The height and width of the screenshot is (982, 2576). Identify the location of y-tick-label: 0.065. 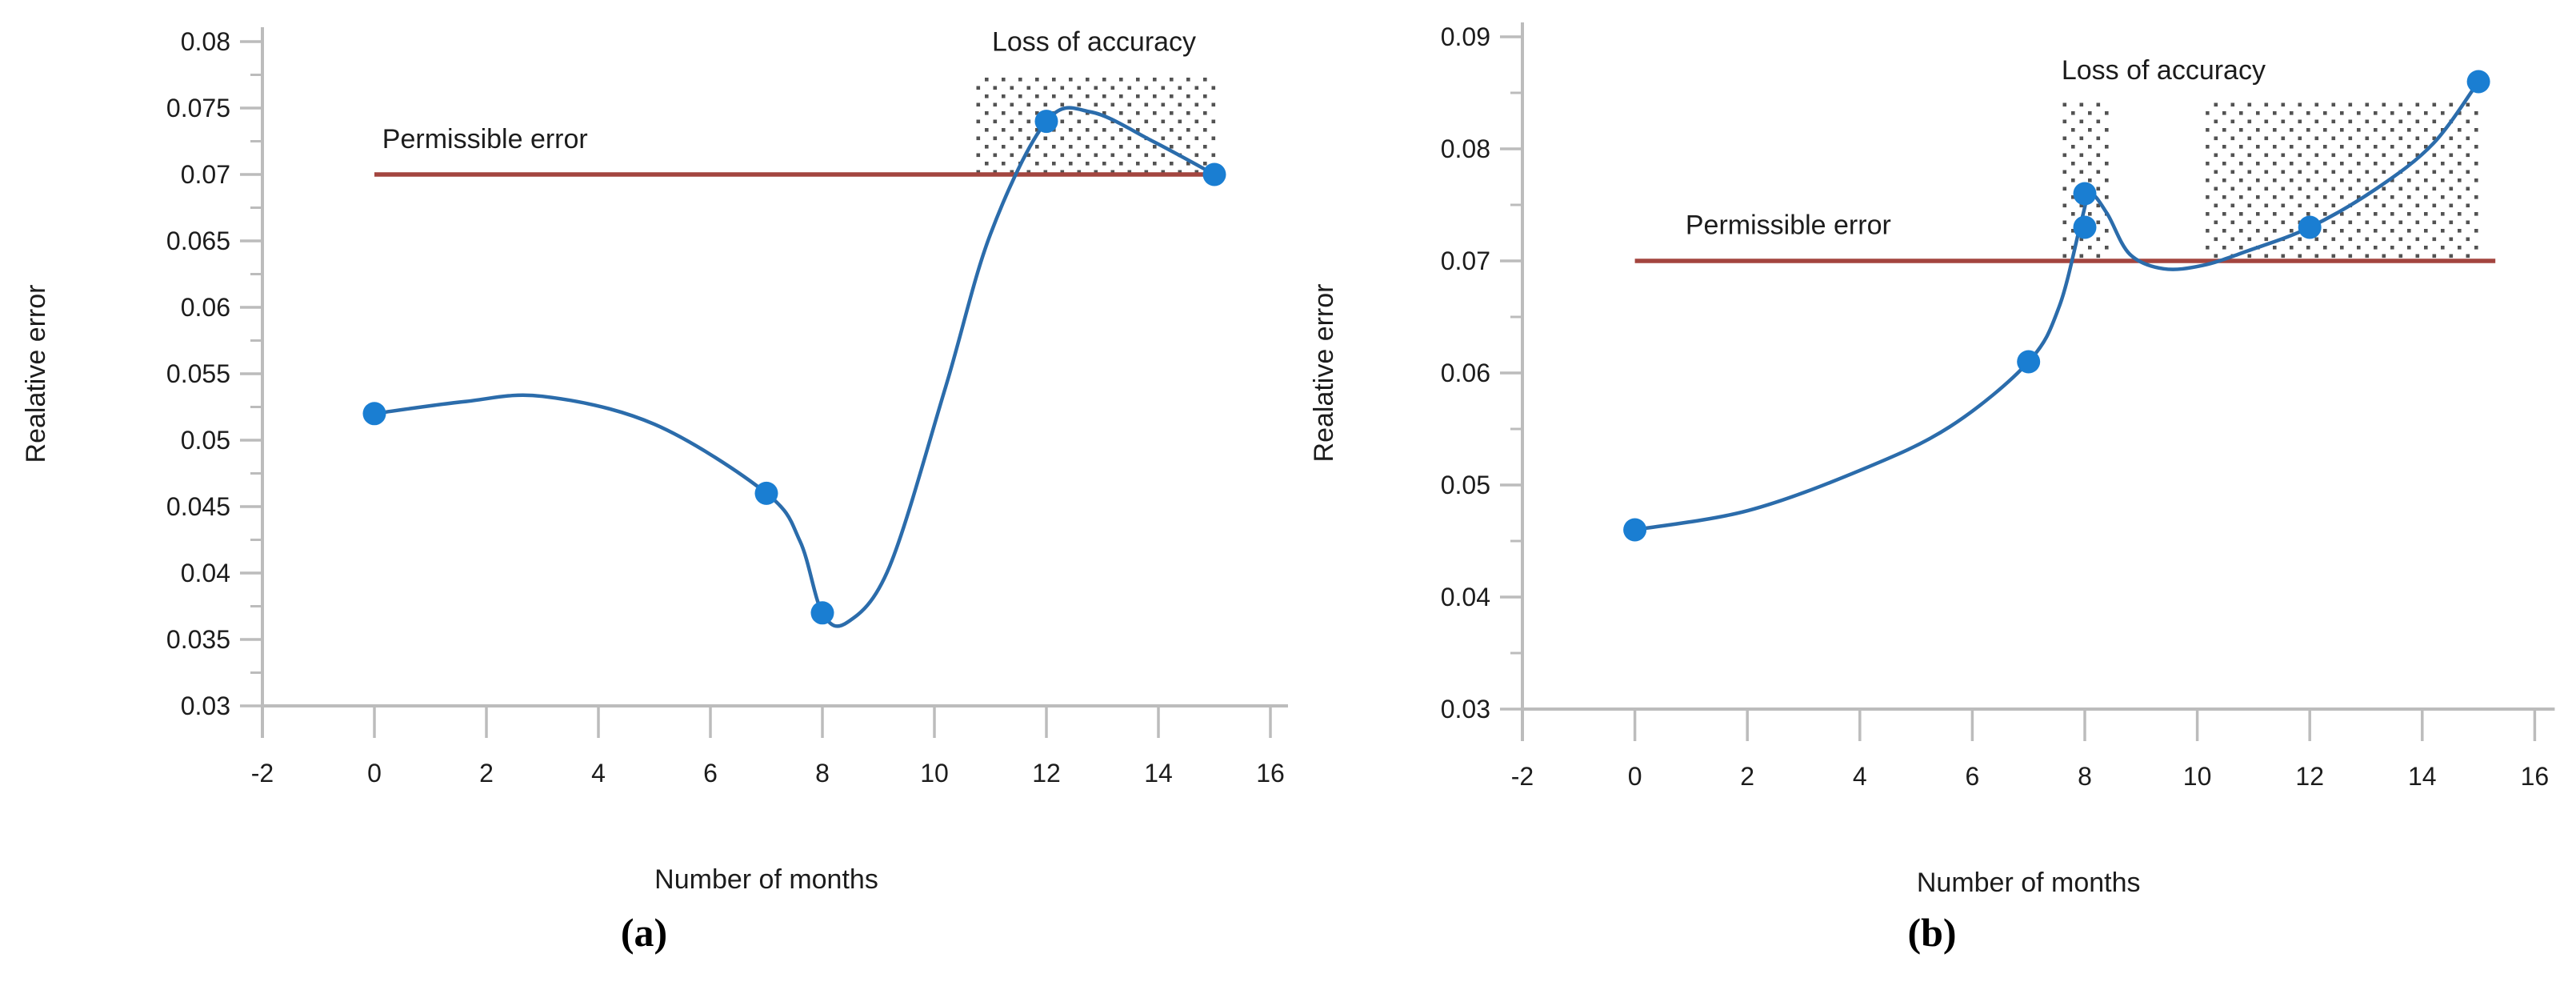
(198, 240).